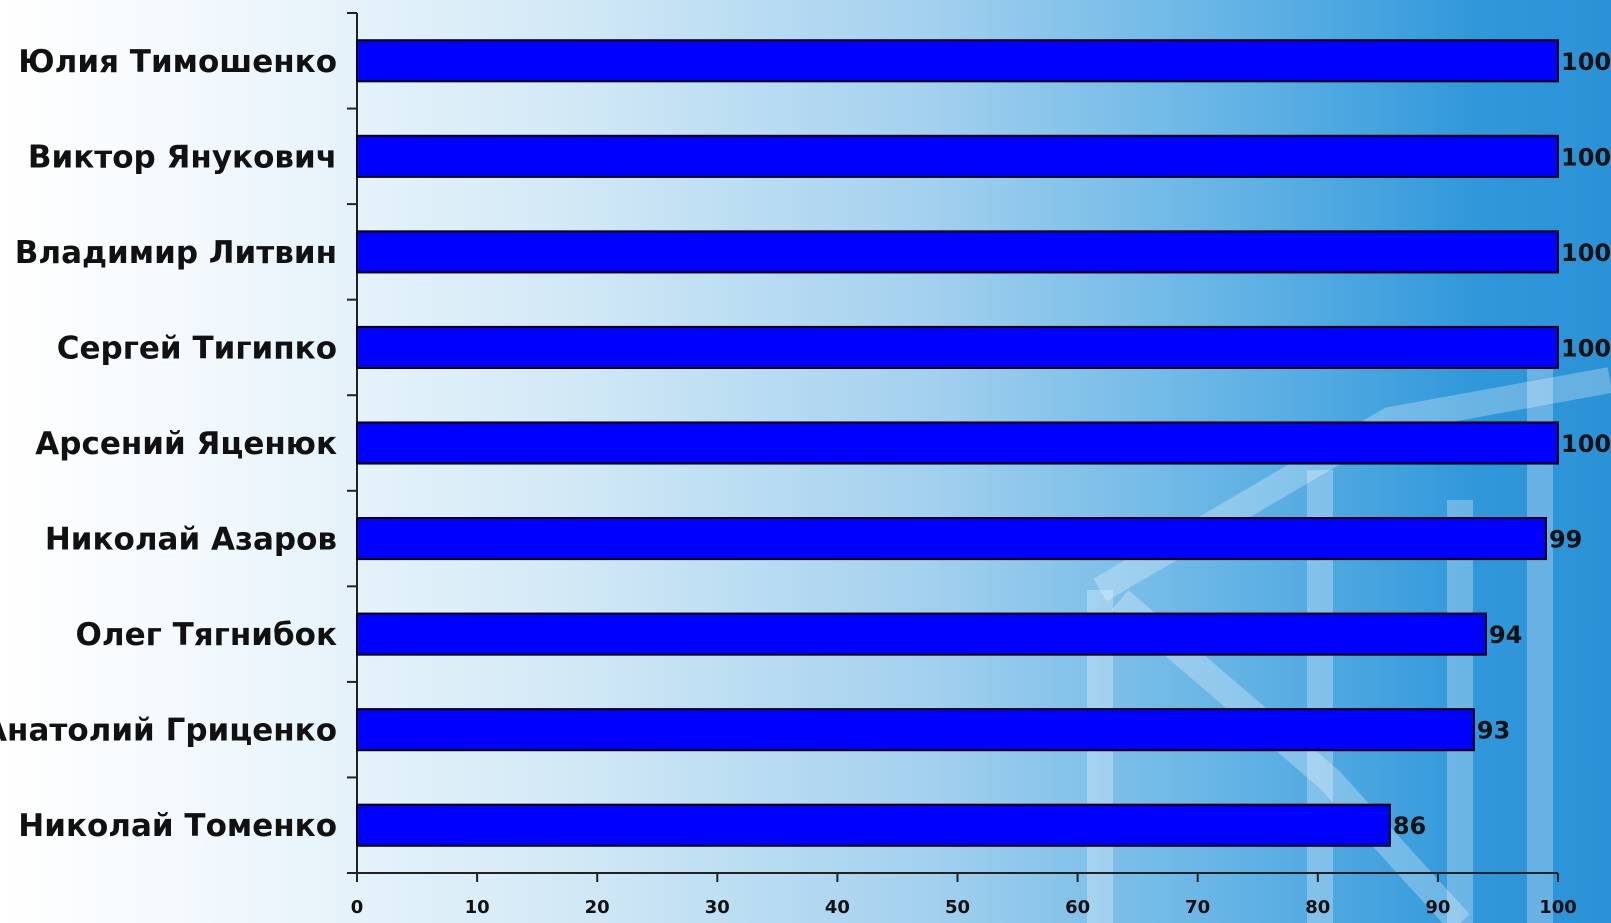 This screenshot has width=1611, height=923. Describe the element at coordinates (1317, 907) in the screenshot. I see `x-tick-label: 80` at that location.